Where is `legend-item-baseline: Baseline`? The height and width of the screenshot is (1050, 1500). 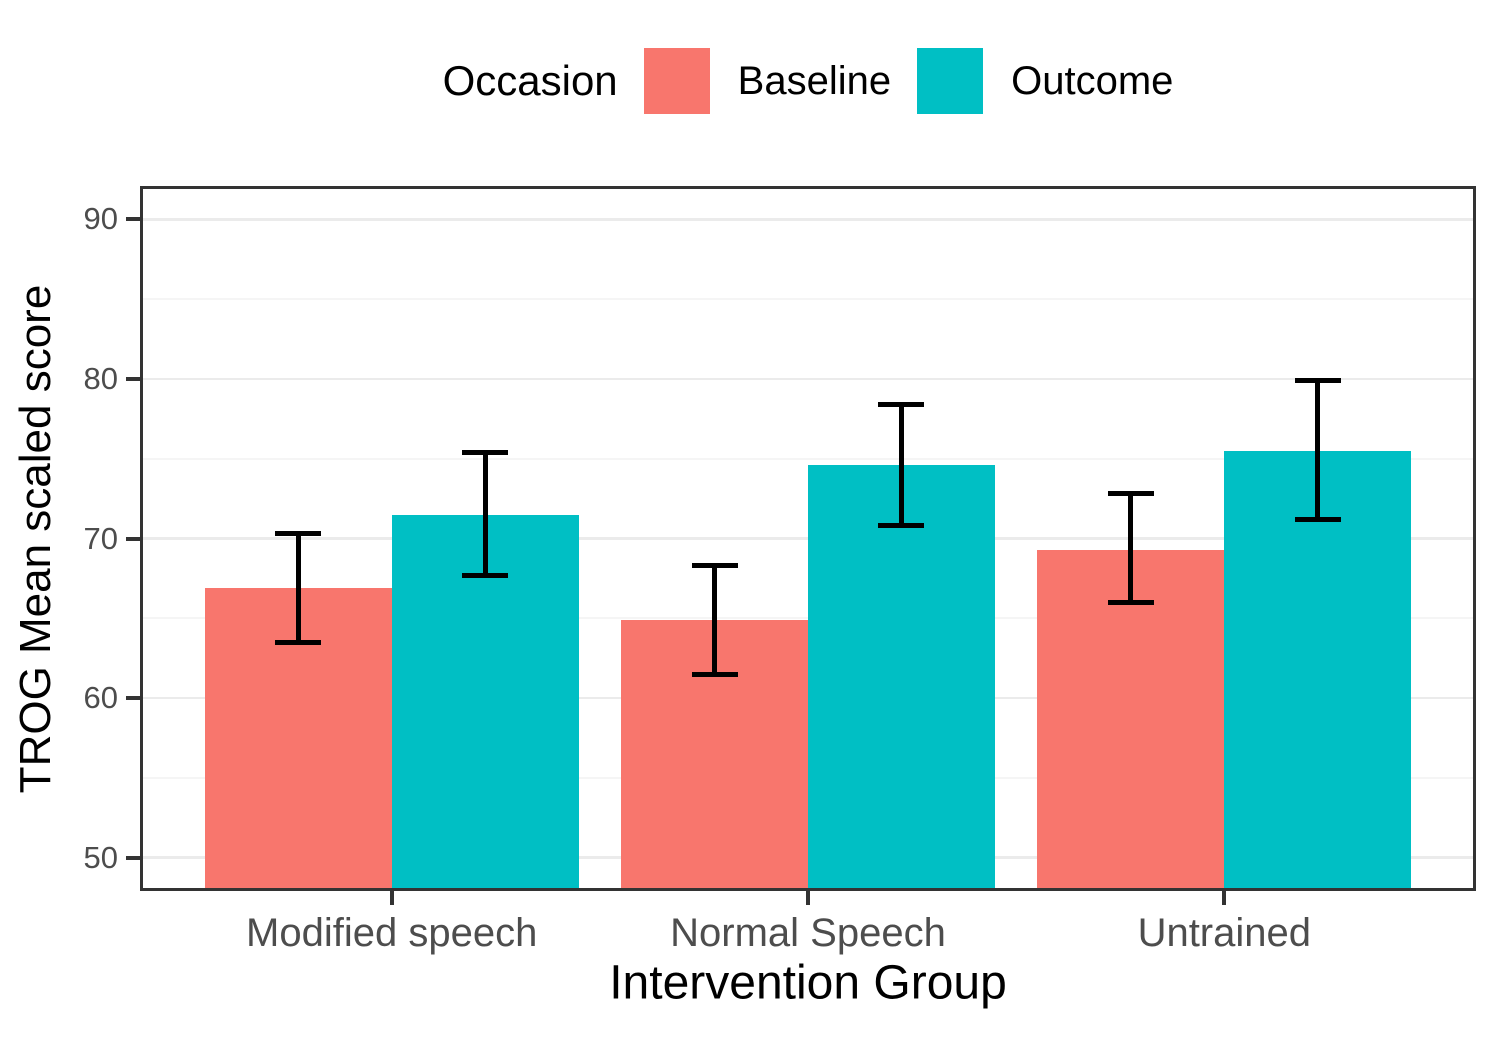 legend-item-baseline: Baseline is located at coordinates (767, 81).